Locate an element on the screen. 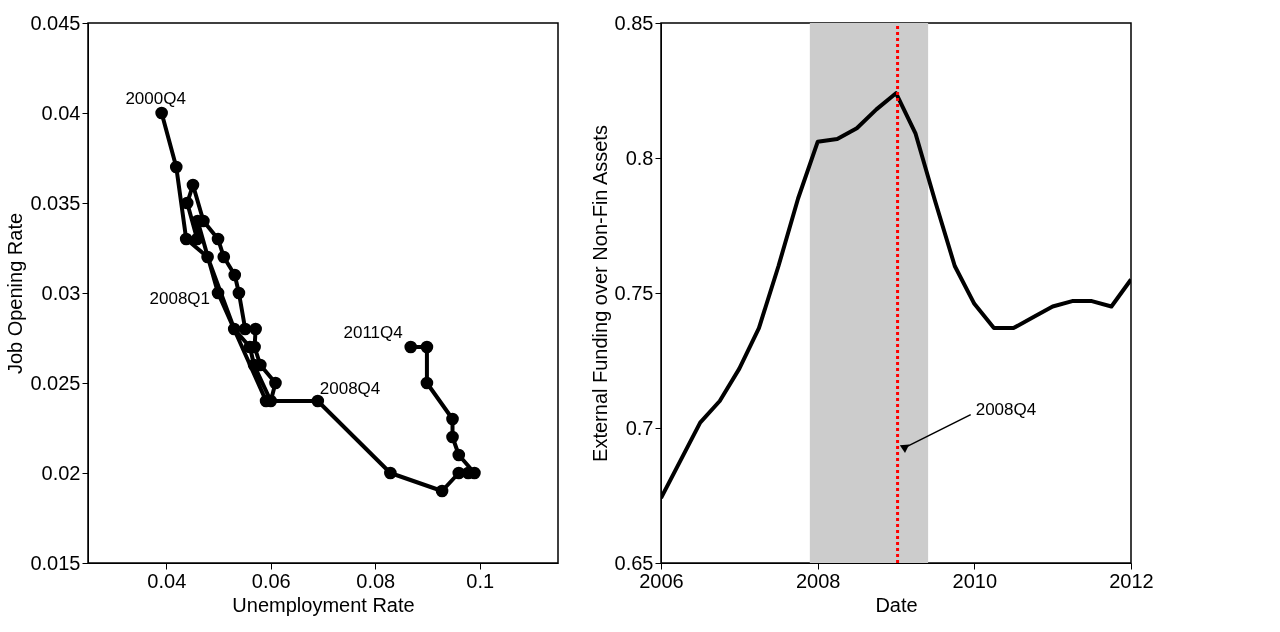 This screenshot has height=632, width=1280. annotation: 2000Q4 is located at coordinates (155, 98).